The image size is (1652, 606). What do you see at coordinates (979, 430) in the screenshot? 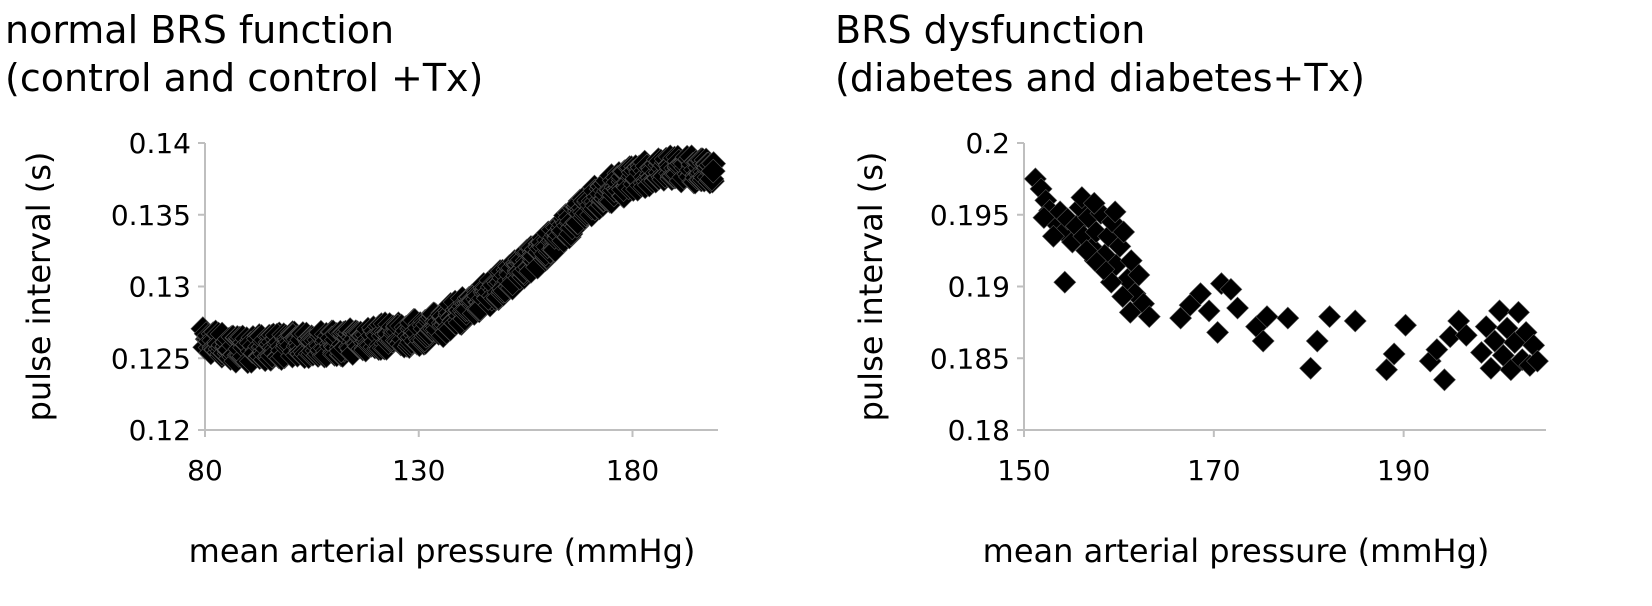
I see `y-tick-label: 0.18` at bounding box center [979, 430].